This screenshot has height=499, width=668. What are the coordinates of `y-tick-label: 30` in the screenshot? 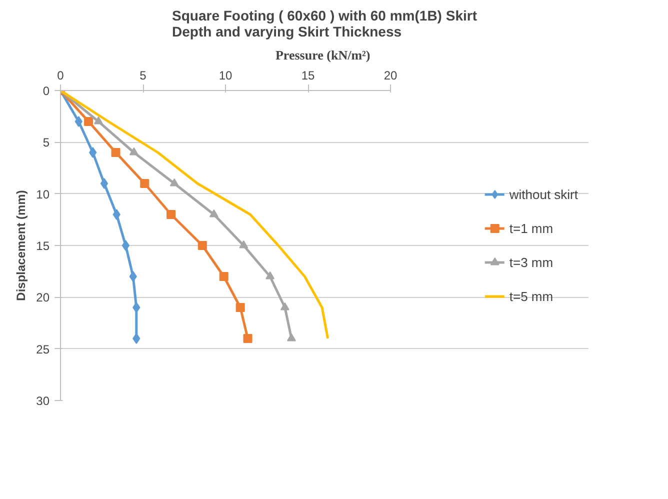 It's located at (43, 401).